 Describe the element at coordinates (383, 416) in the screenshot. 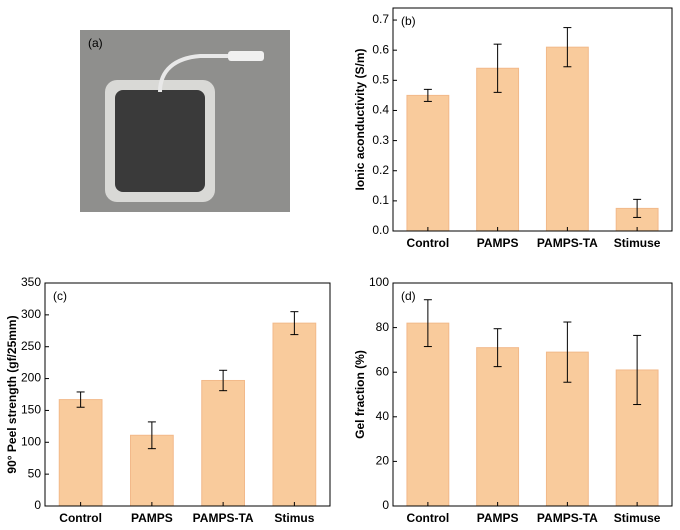

I see `y-tick-label: 40` at that location.